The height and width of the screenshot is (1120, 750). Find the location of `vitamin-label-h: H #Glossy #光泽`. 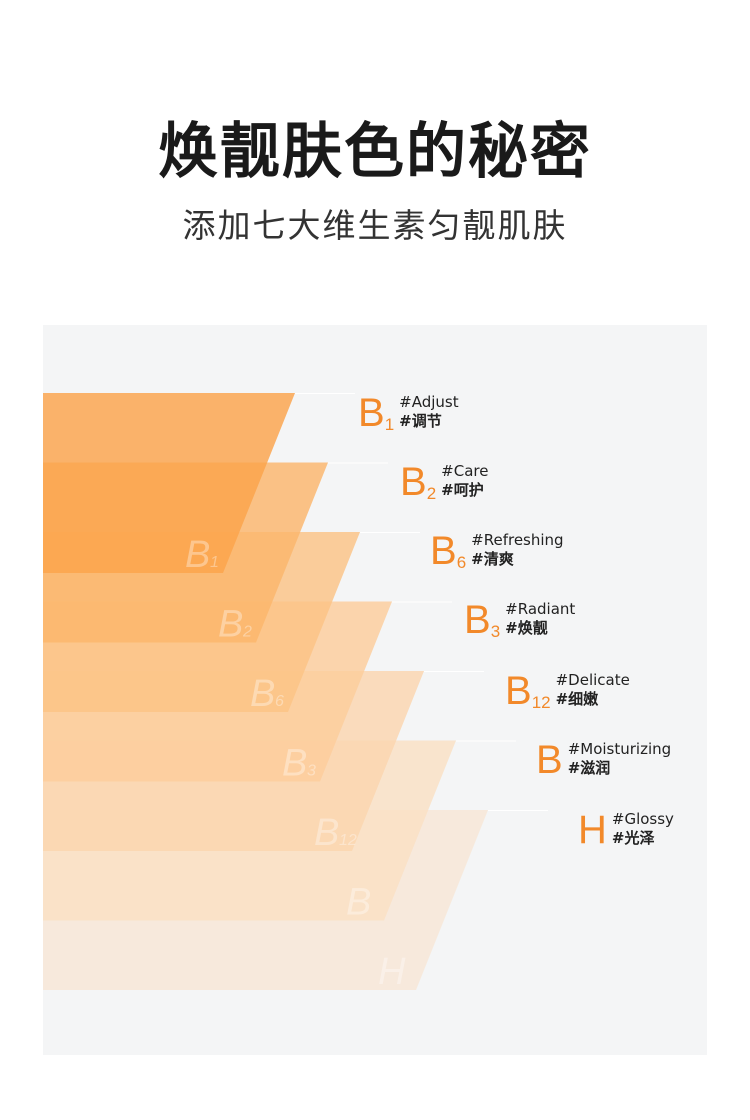

vitamin-label-h: H #Glossy #光泽 is located at coordinates (626, 830).